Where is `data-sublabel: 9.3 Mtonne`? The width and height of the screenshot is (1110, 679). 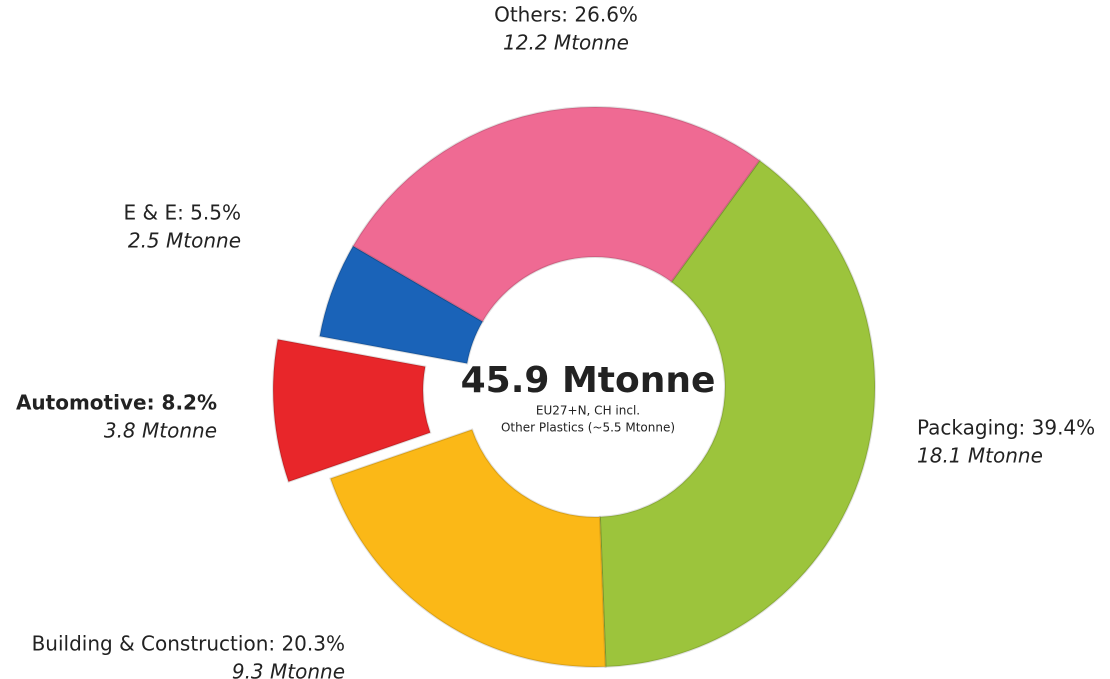 data-sublabel: 9.3 Mtonne is located at coordinates (288, 669).